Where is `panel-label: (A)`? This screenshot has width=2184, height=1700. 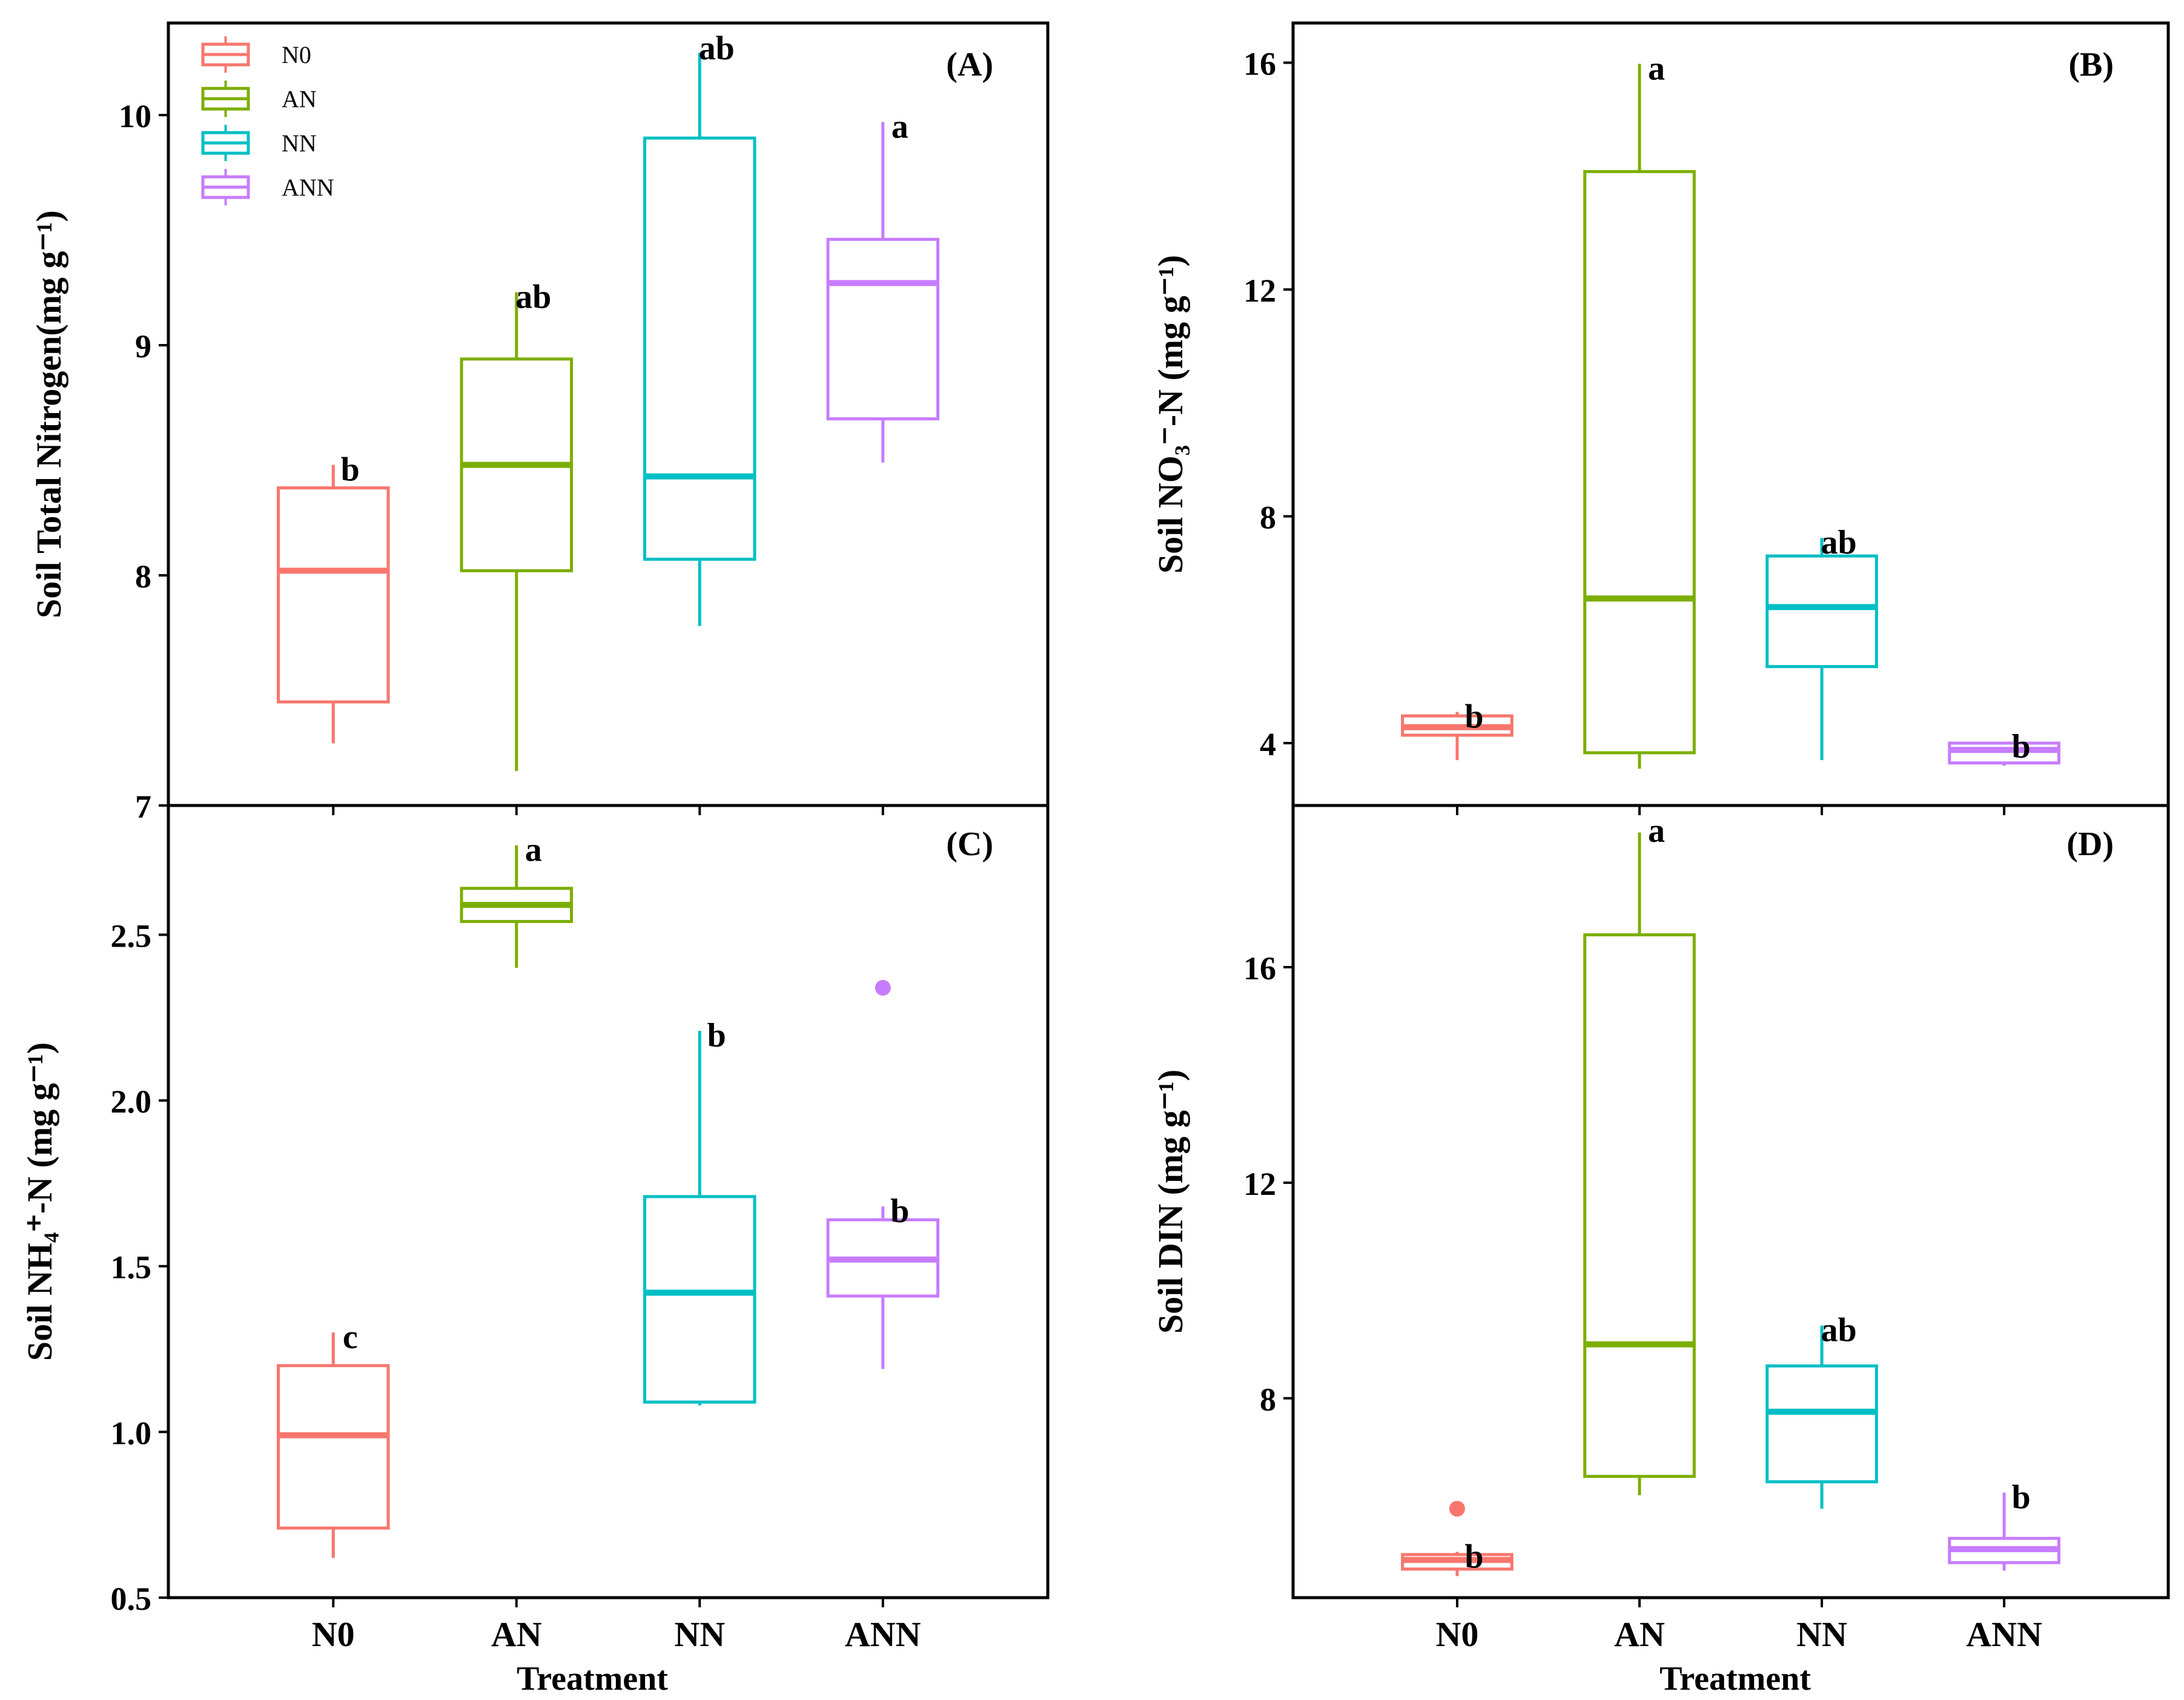 panel-label: (A) is located at coordinates (969, 65).